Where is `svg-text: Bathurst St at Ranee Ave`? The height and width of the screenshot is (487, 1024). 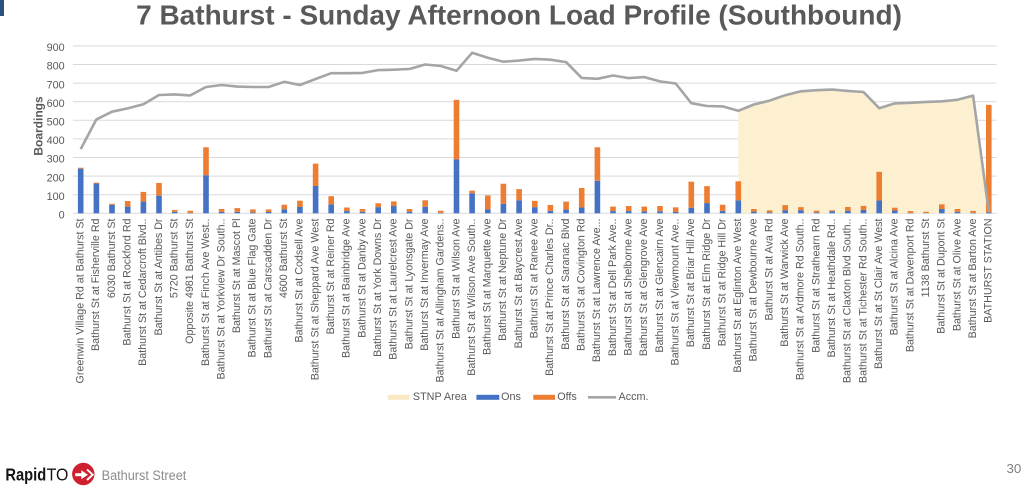
svg-text: Bathurst St at Ranee Ave is located at coordinates (535, 278).